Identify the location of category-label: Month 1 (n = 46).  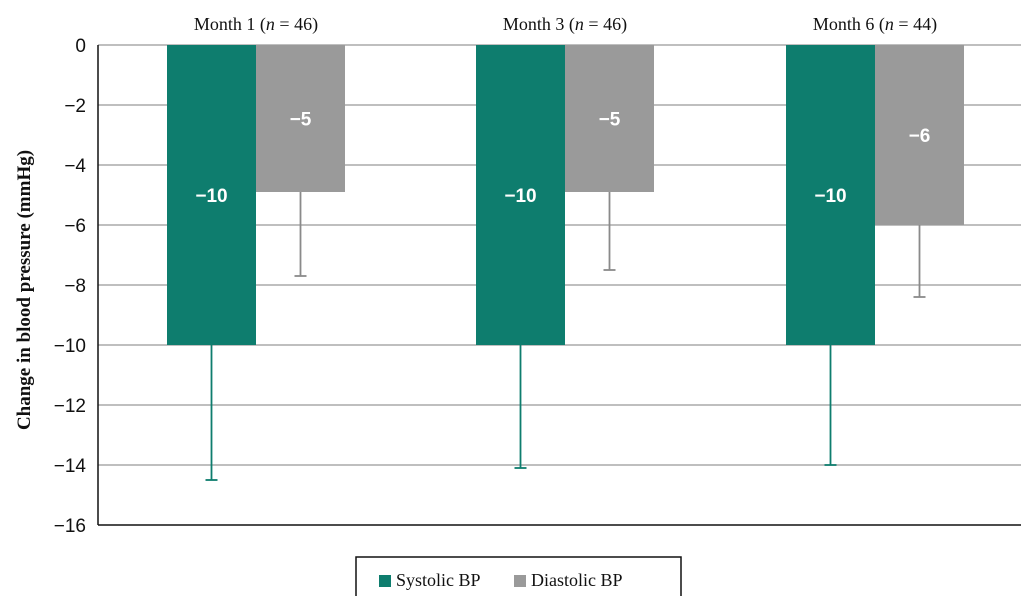
(256, 24).